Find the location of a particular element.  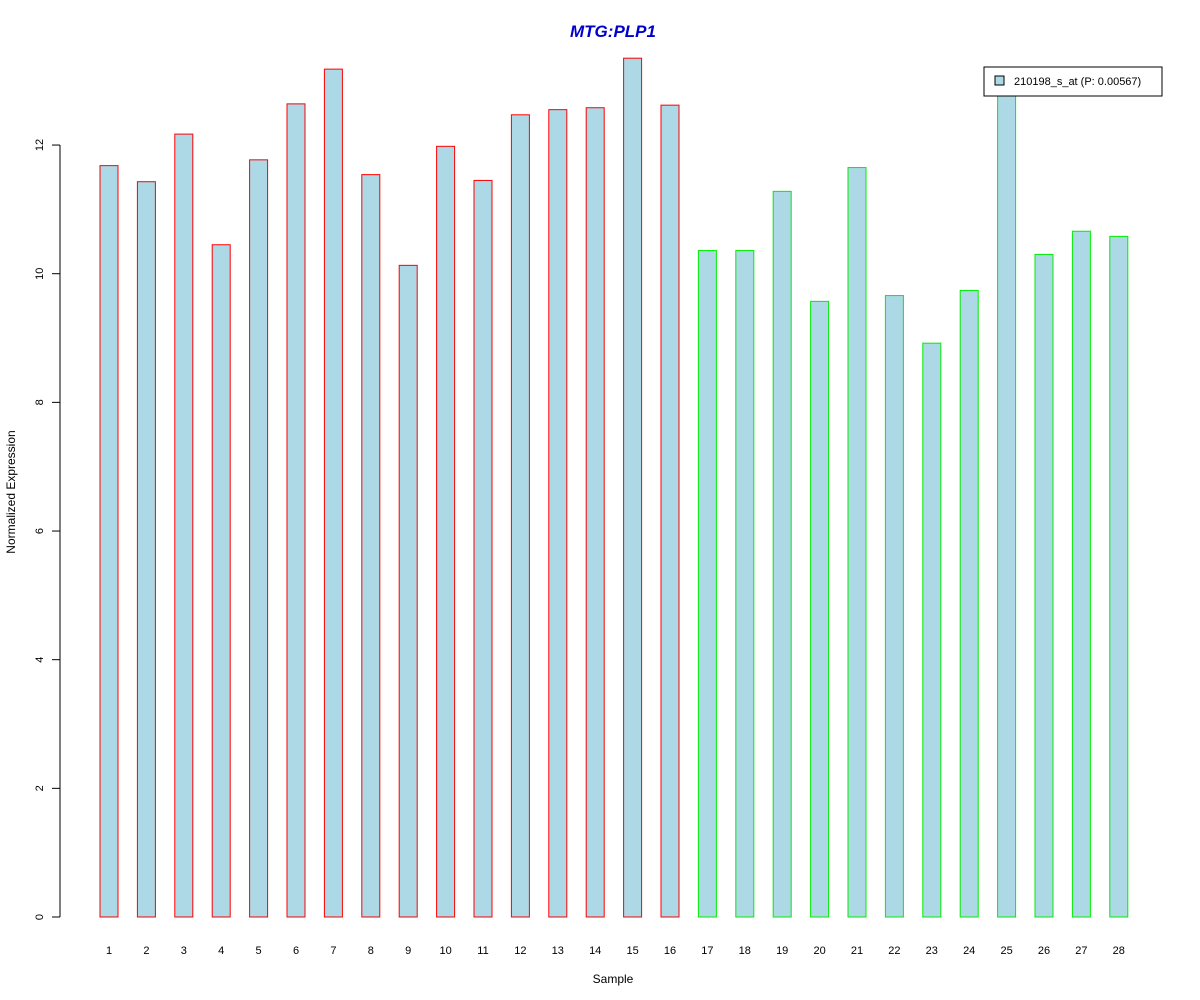

y-axis: 0 2 4 6 8 10 12 is located at coordinates (47, 529).